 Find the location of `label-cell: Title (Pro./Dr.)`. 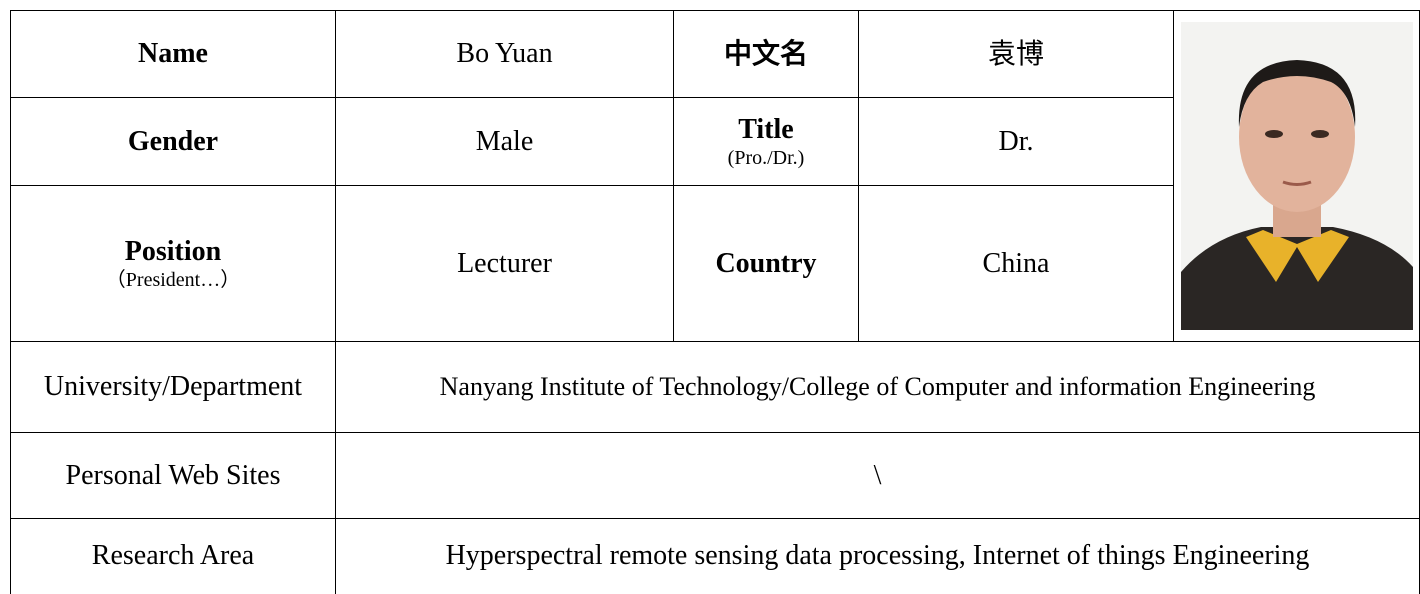

label-cell: Title (Pro./Dr.) is located at coordinates (766, 141).